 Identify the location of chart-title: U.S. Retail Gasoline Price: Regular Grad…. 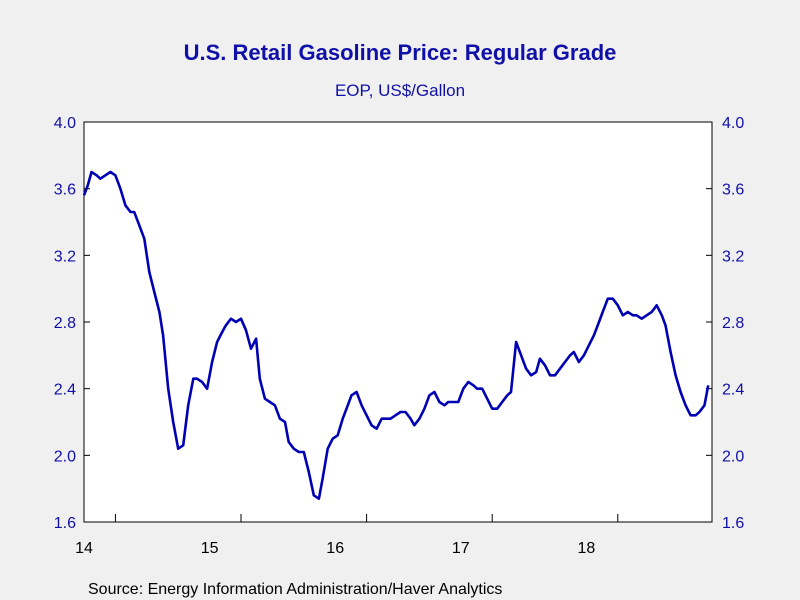
(400, 52).